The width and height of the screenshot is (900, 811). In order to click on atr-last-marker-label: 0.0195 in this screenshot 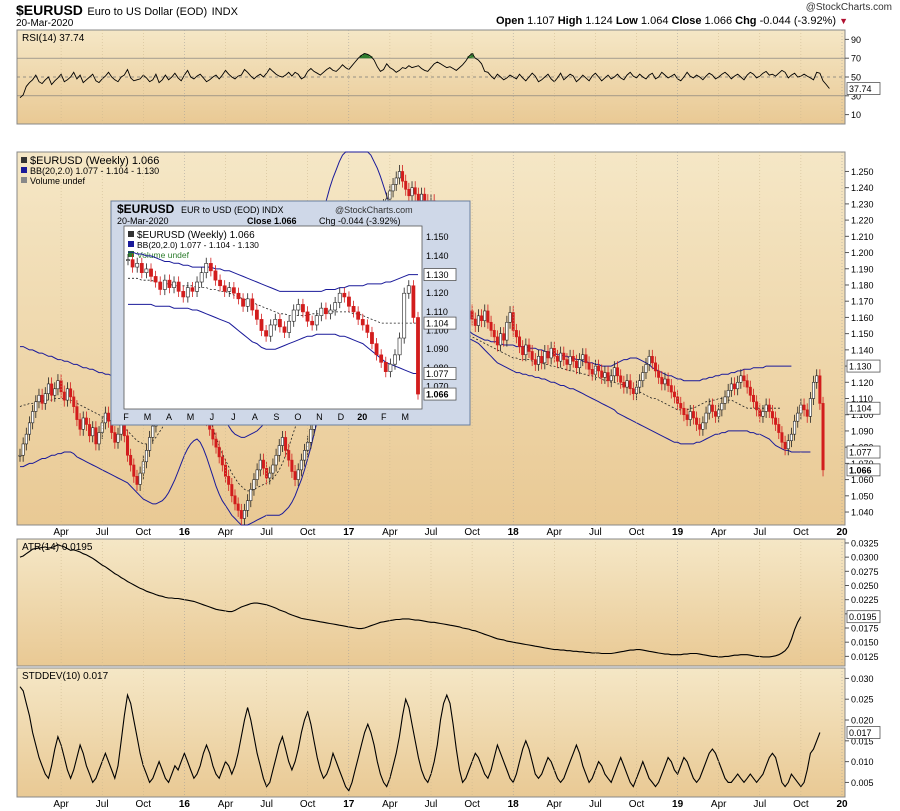, I will do `click(863, 617)`.